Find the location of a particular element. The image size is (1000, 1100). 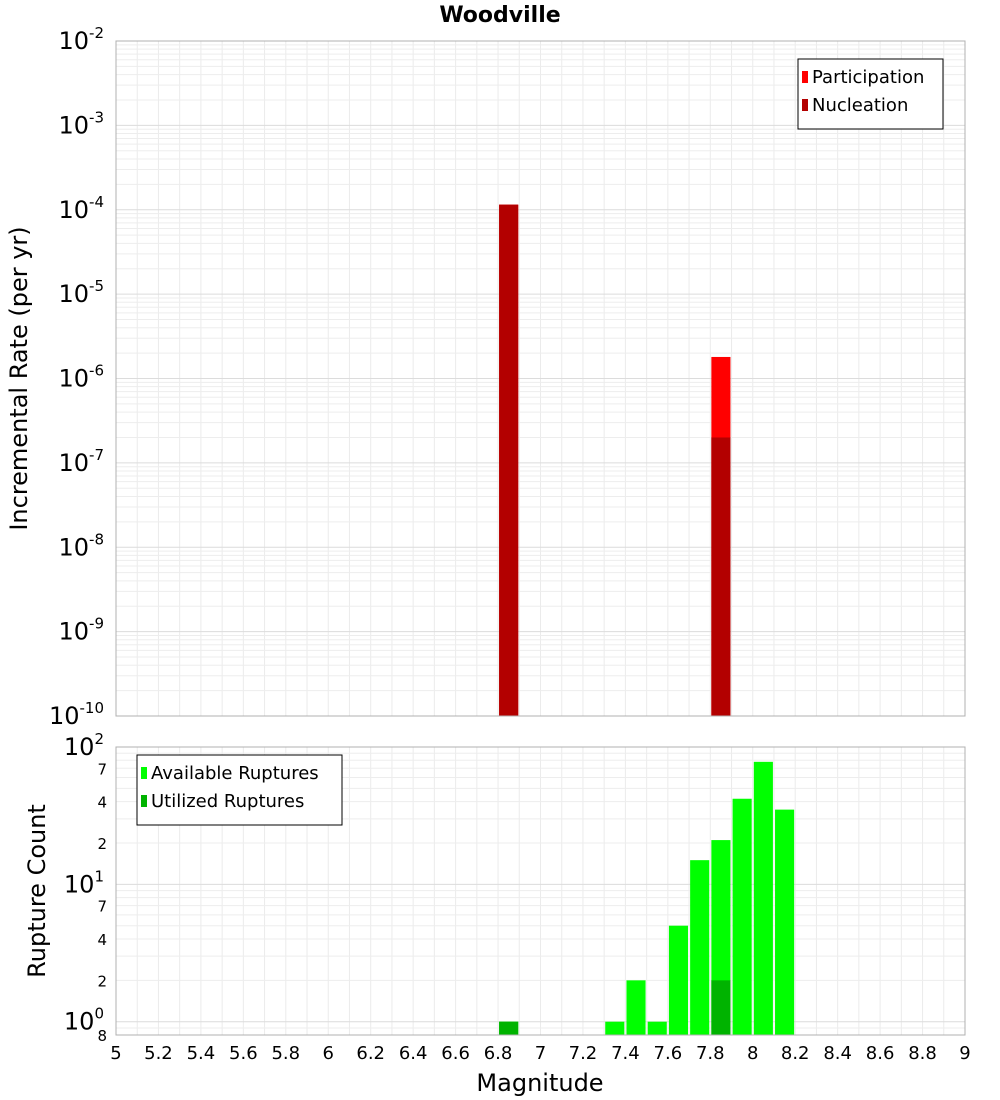

y-minor-tick-label: 8 is located at coordinates (102, 1036).